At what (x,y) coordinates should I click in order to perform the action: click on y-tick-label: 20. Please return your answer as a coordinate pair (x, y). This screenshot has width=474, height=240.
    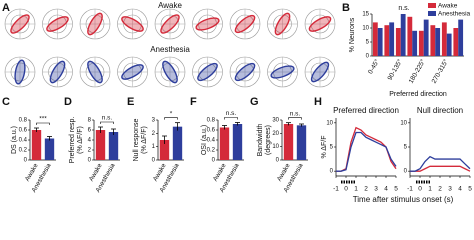
    Looking at the image, I should click on (275, 134).